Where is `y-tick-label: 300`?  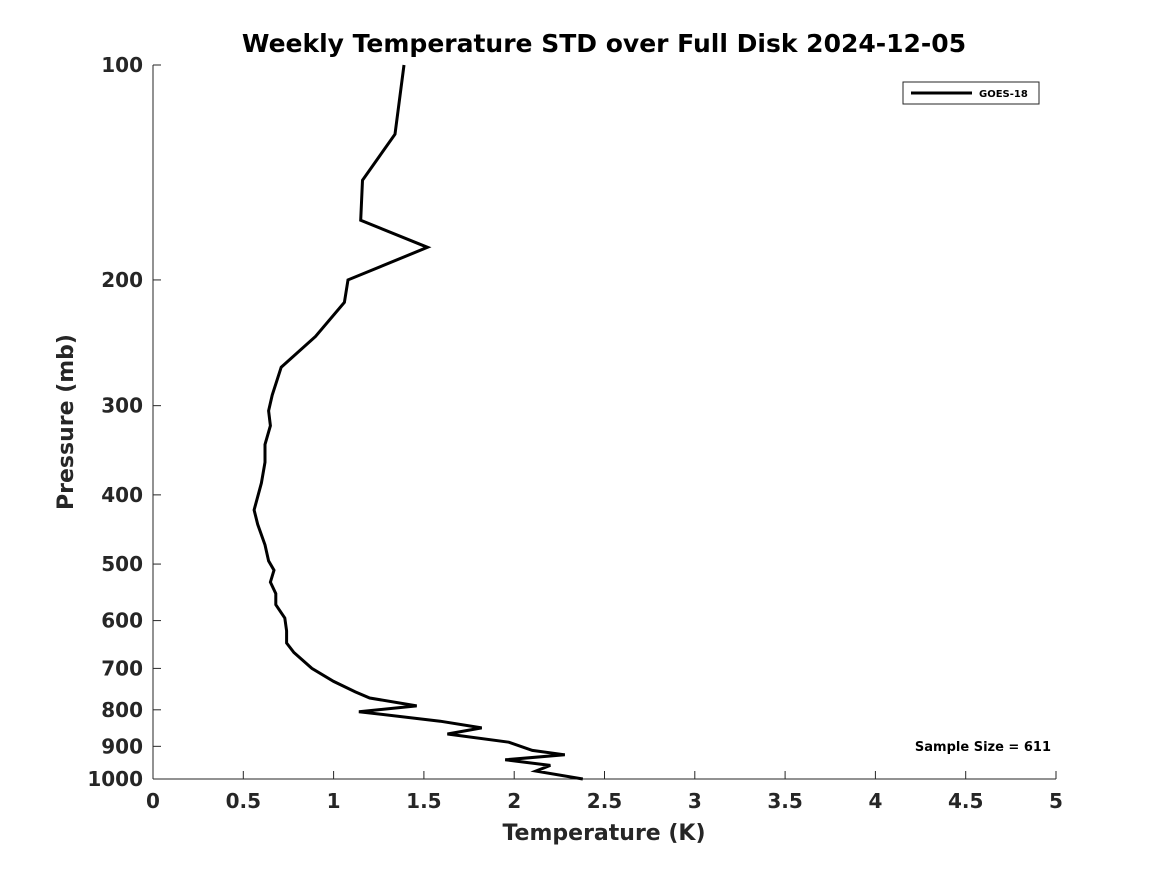
y-tick-label: 300 is located at coordinates (122, 406).